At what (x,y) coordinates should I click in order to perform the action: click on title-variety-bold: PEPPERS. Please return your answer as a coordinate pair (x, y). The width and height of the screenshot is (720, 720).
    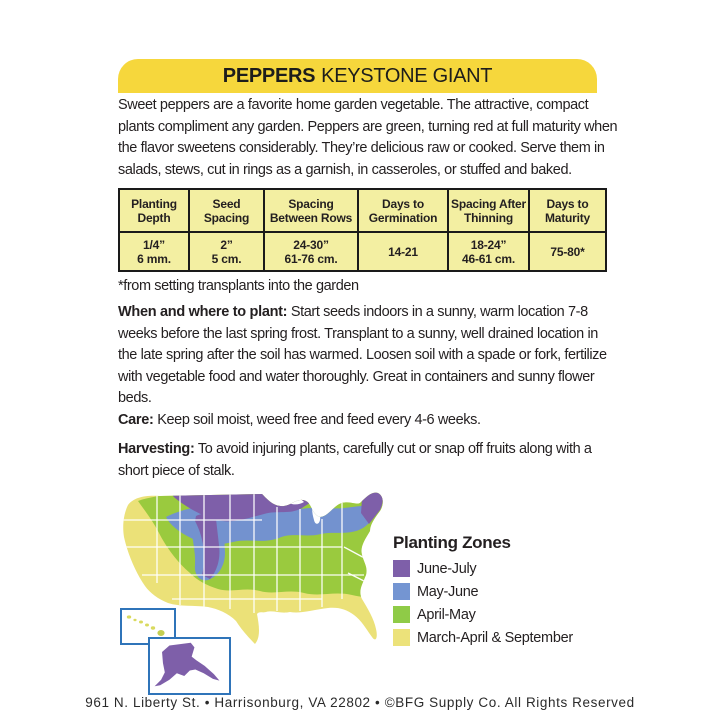
    Looking at the image, I should click on (269, 75).